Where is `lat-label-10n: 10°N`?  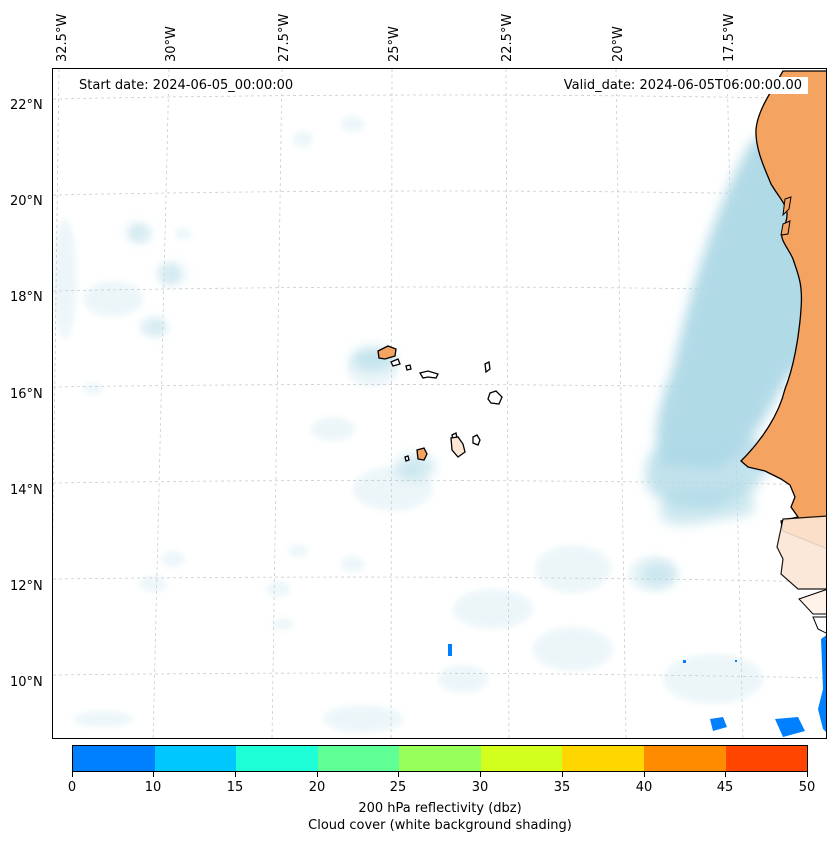 lat-label-10n: 10°N is located at coordinates (26, 682).